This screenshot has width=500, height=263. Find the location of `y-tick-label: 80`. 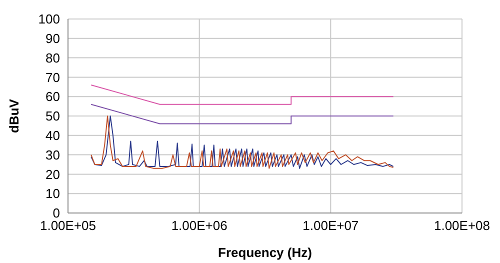

y-tick-label: 80 is located at coordinates (53, 58).